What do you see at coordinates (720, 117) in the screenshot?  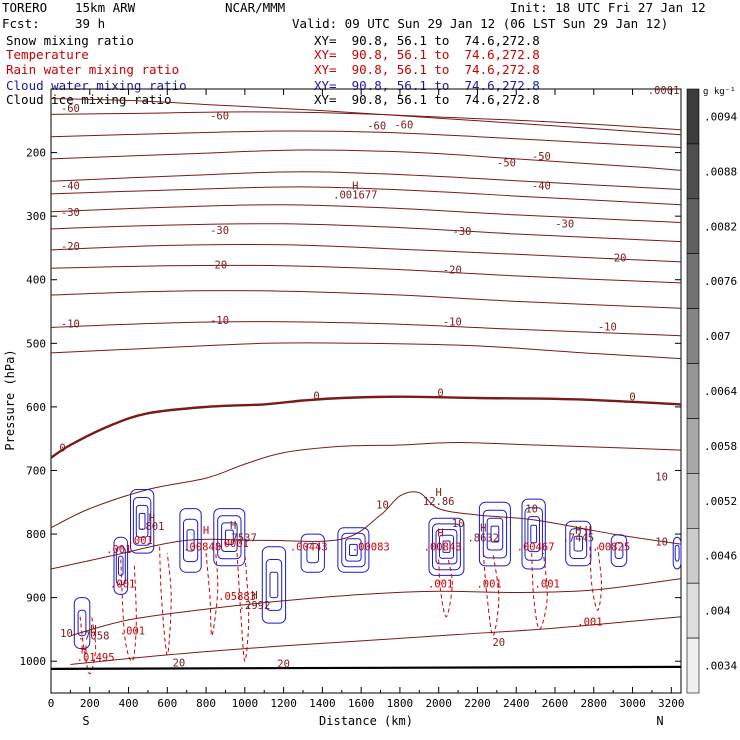 I see `colorbar-label: .0094` at bounding box center [720, 117].